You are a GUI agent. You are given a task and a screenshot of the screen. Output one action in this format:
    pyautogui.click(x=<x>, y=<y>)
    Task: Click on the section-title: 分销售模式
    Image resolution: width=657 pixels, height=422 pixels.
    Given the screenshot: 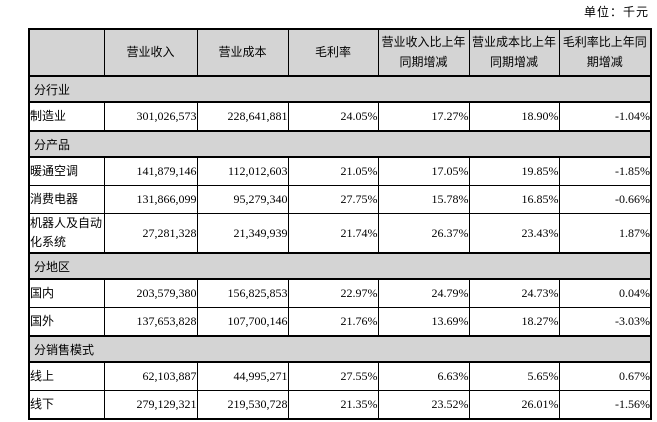 What is the action you would take?
    pyautogui.click(x=340, y=349)
    